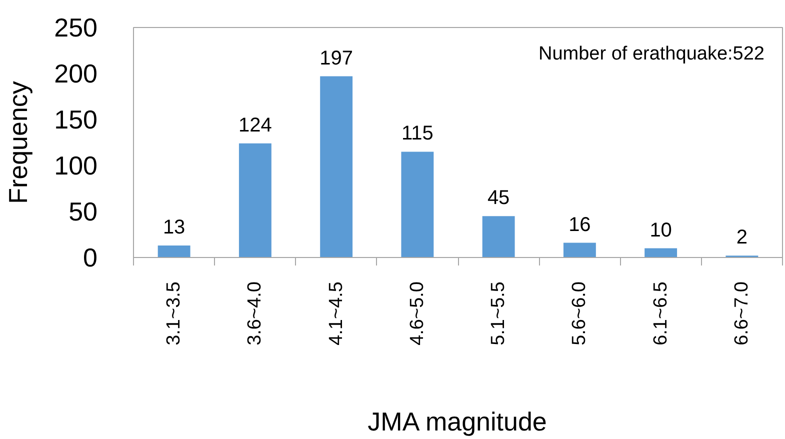  Describe the element at coordinates (457, 421) in the screenshot. I see `x-axis-title: JMA magnitude` at that location.